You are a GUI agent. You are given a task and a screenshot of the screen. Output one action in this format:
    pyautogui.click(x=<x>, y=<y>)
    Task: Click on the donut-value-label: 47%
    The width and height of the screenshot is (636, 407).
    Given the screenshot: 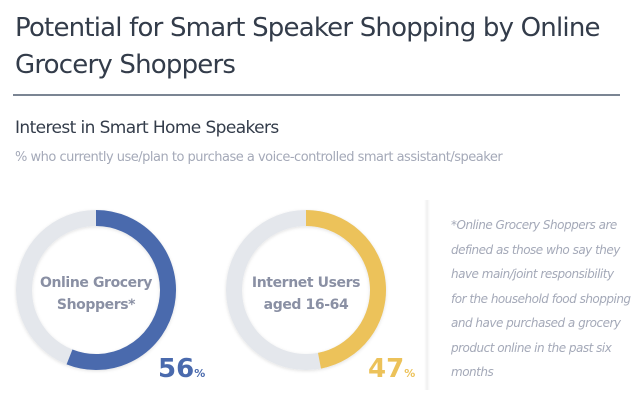 What is the action you would take?
    pyautogui.click(x=391, y=369)
    